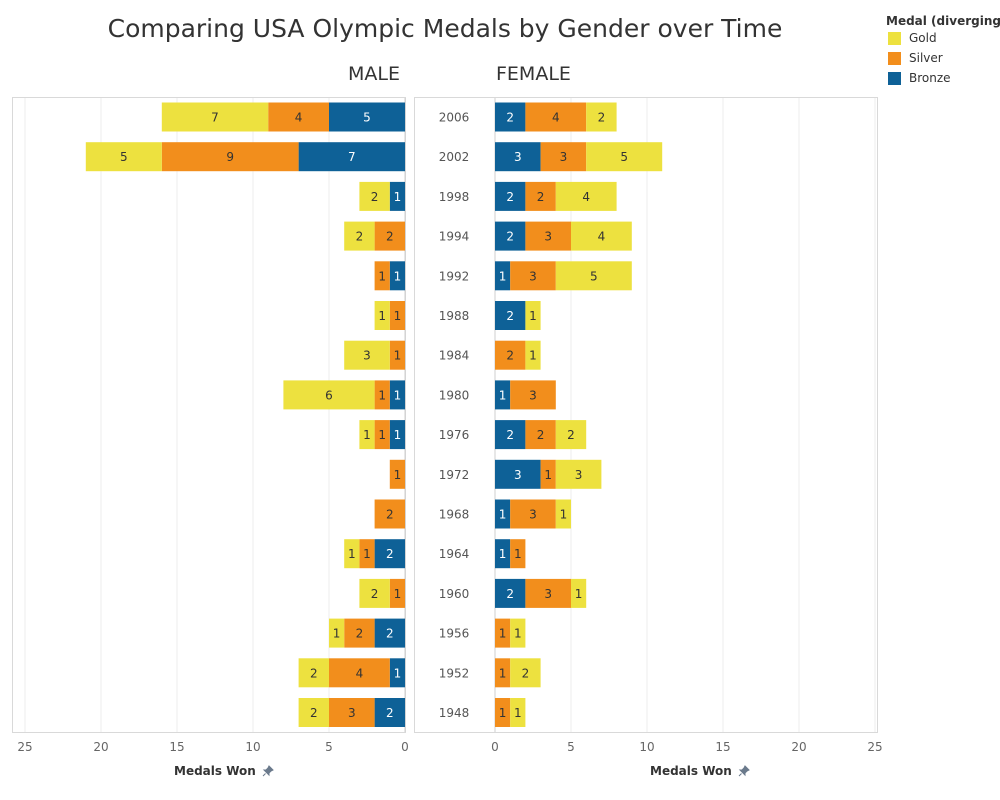 The image size is (1000, 800). I want to click on female-bar-label-silver-1972: 1, so click(548, 475).